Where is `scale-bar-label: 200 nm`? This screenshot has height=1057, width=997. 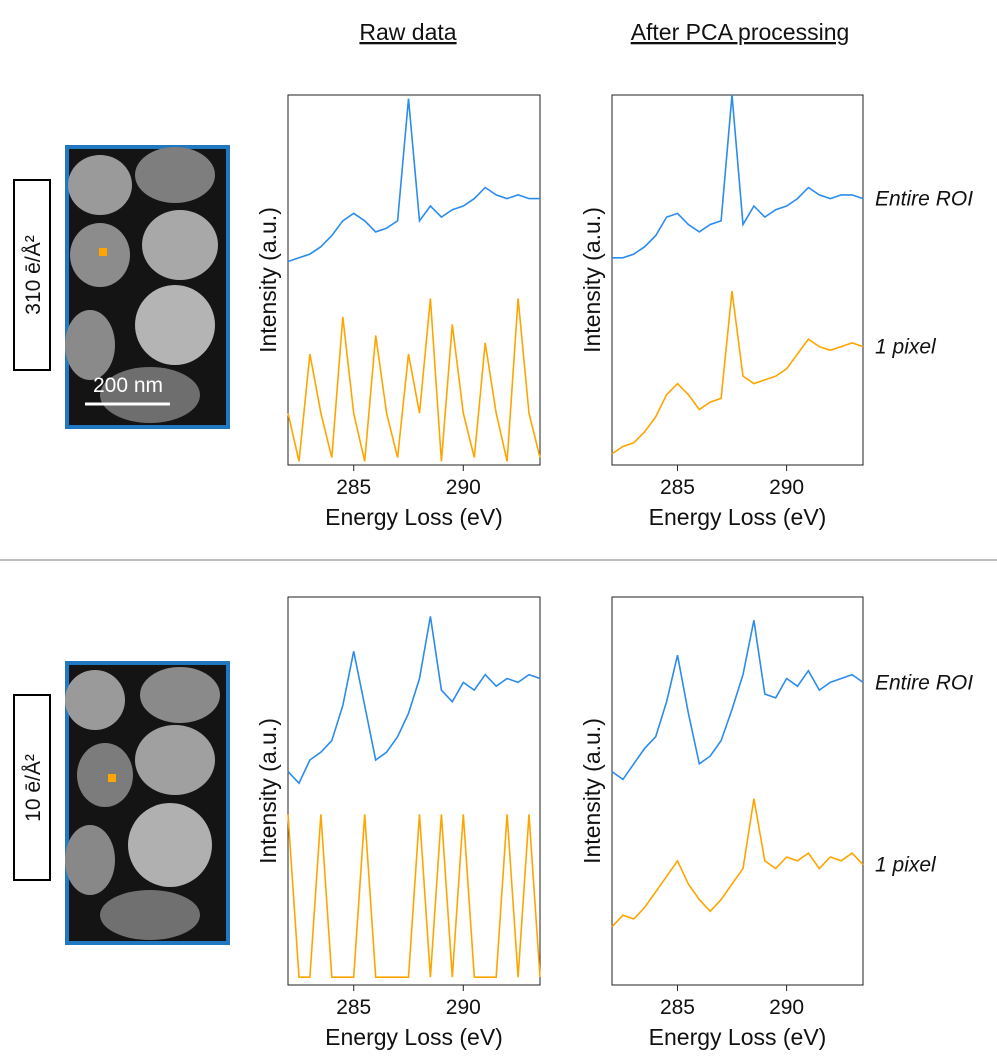
scale-bar-label: 200 nm is located at coordinates (128, 385).